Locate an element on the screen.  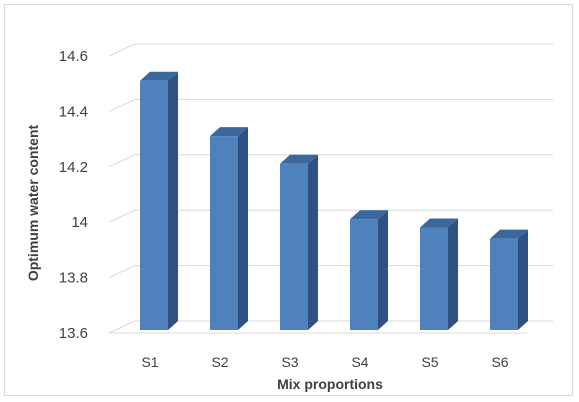
x-axis-ticks: S1 S2 S3 S4 S5 S6 is located at coordinates (324, 362).